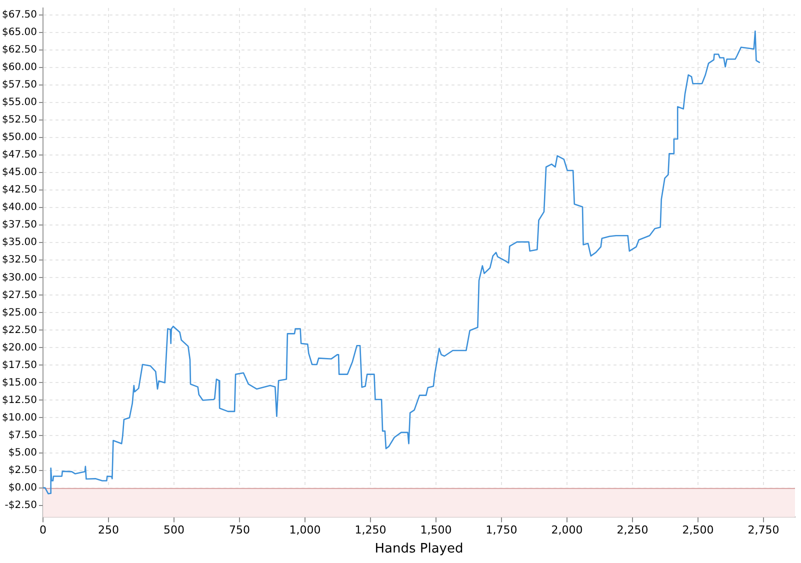 The image size is (801, 563). I want to click on y-tick-label: -$2.50, so click(20, 505).